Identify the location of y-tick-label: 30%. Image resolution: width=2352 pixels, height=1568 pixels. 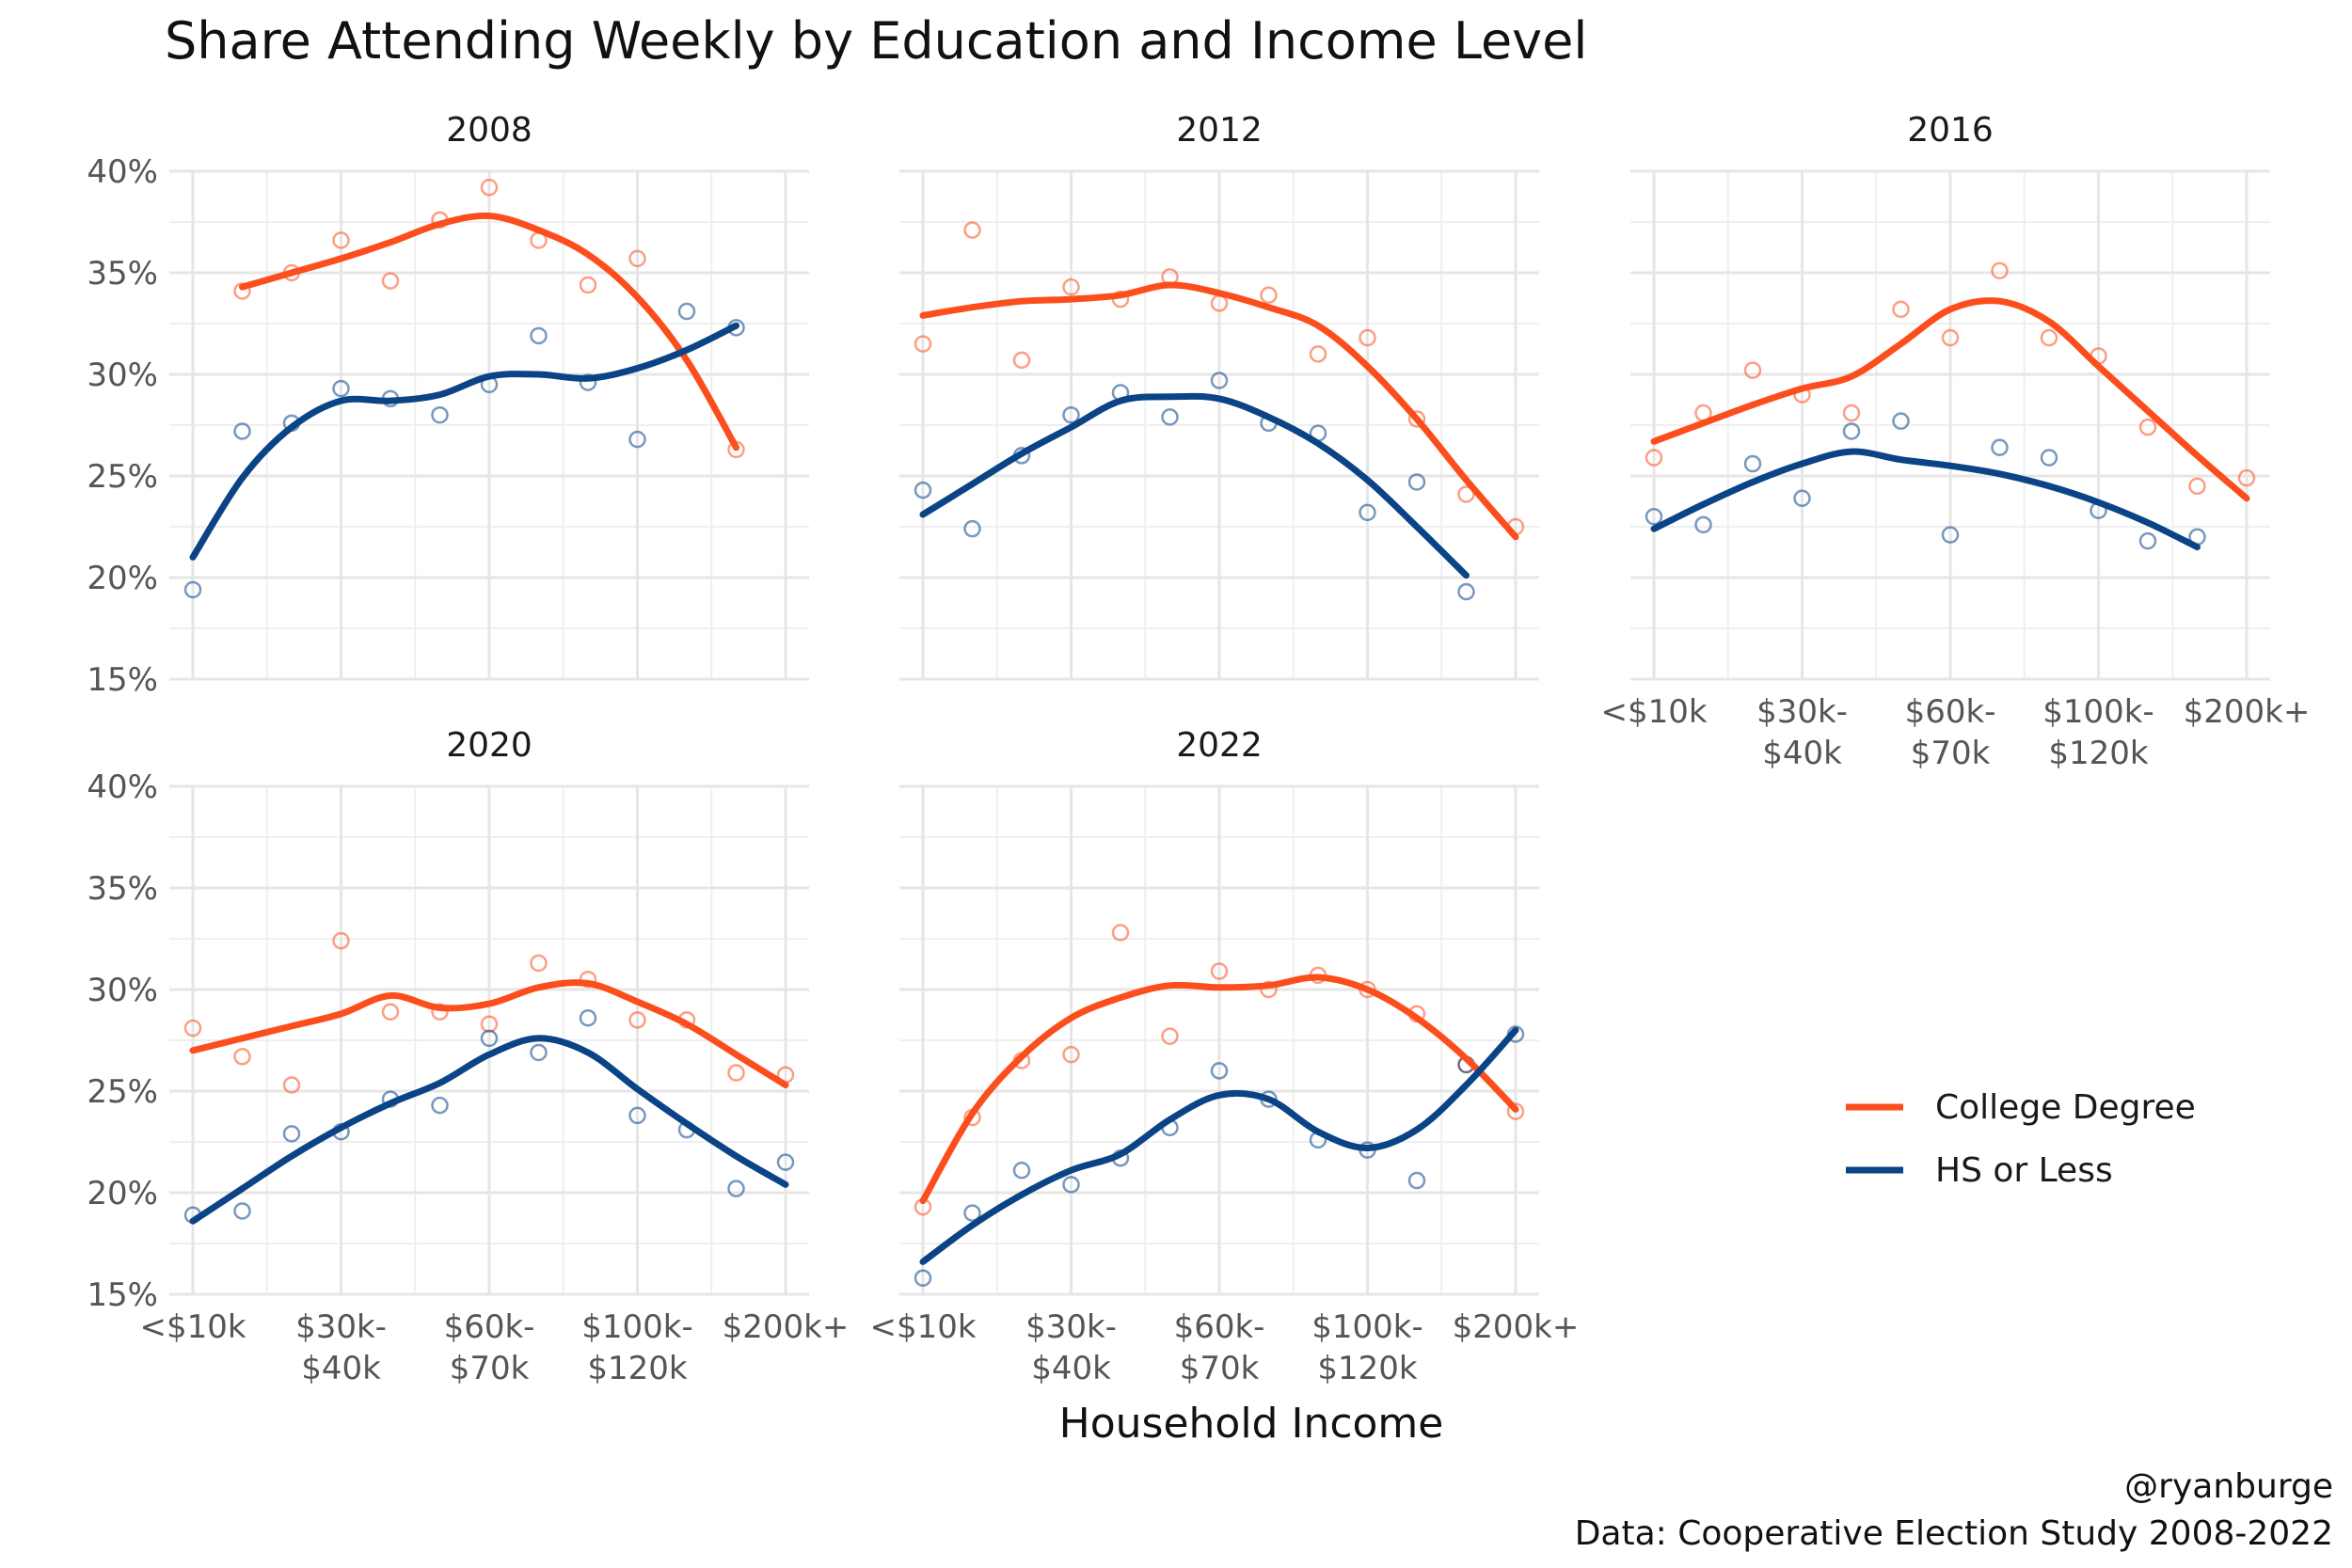
(122, 375).